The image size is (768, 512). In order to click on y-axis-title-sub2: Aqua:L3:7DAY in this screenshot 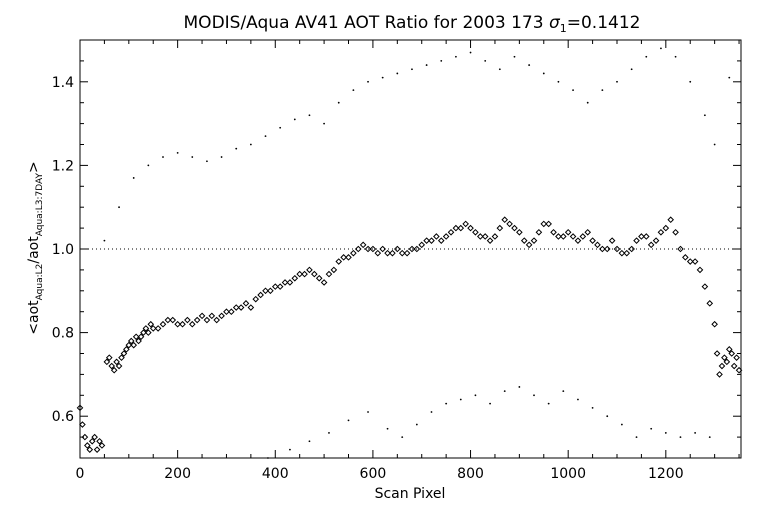, I will do `click(40, 205)`.